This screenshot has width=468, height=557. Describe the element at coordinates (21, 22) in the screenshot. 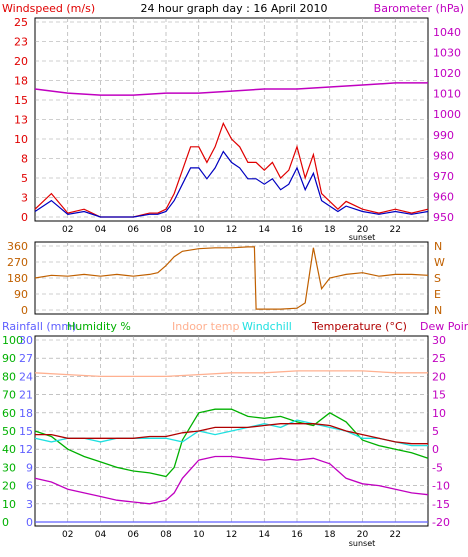

I see `windspeed-tick-label: 25` at that location.